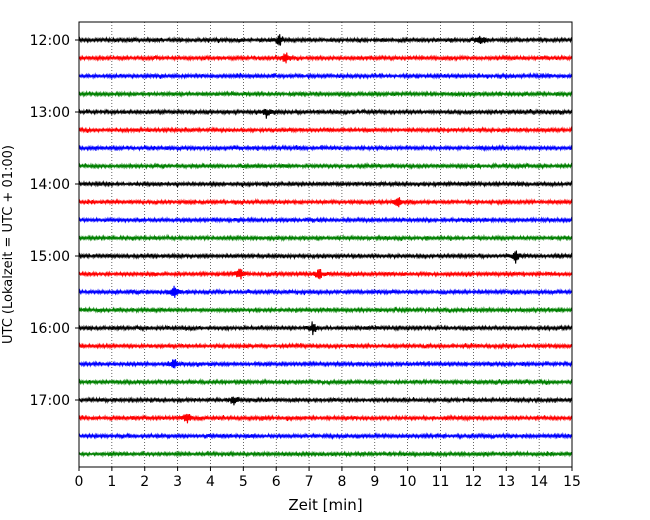 The image size is (650, 520). What do you see at coordinates (325, 257) in the screenshot?
I see `trace-line-15:00` at bounding box center [325, 257].